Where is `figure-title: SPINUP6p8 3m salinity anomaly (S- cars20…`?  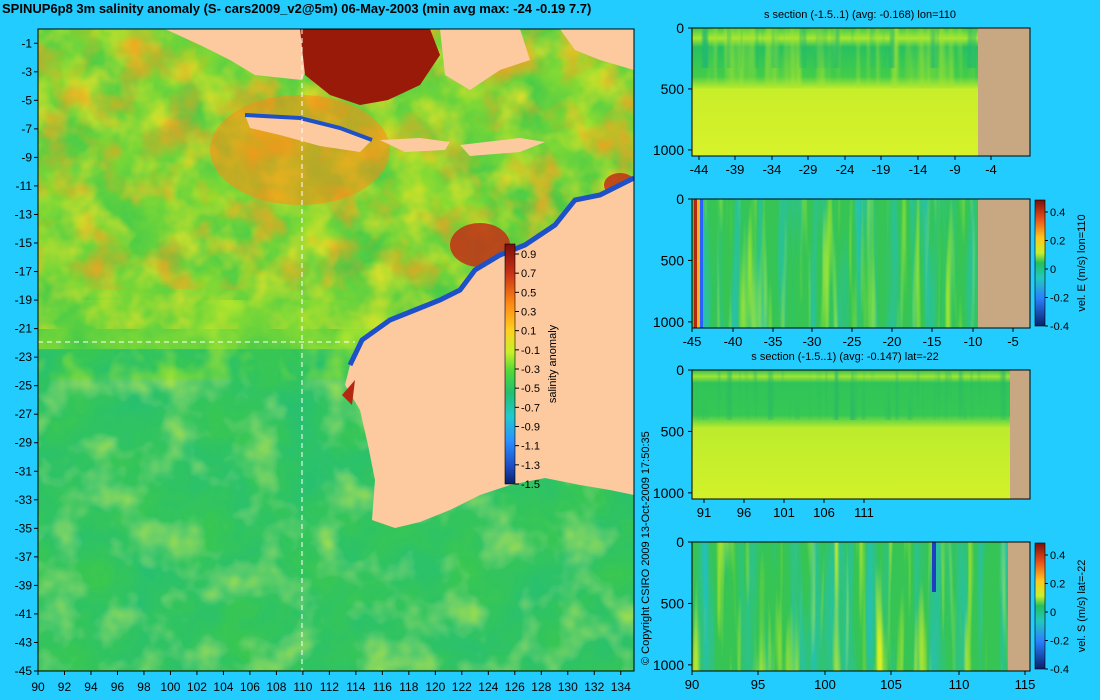 figure-title: SPINUP6p8 3m salinity anomaly (S- cars20… is located at coordinates (297, 8).